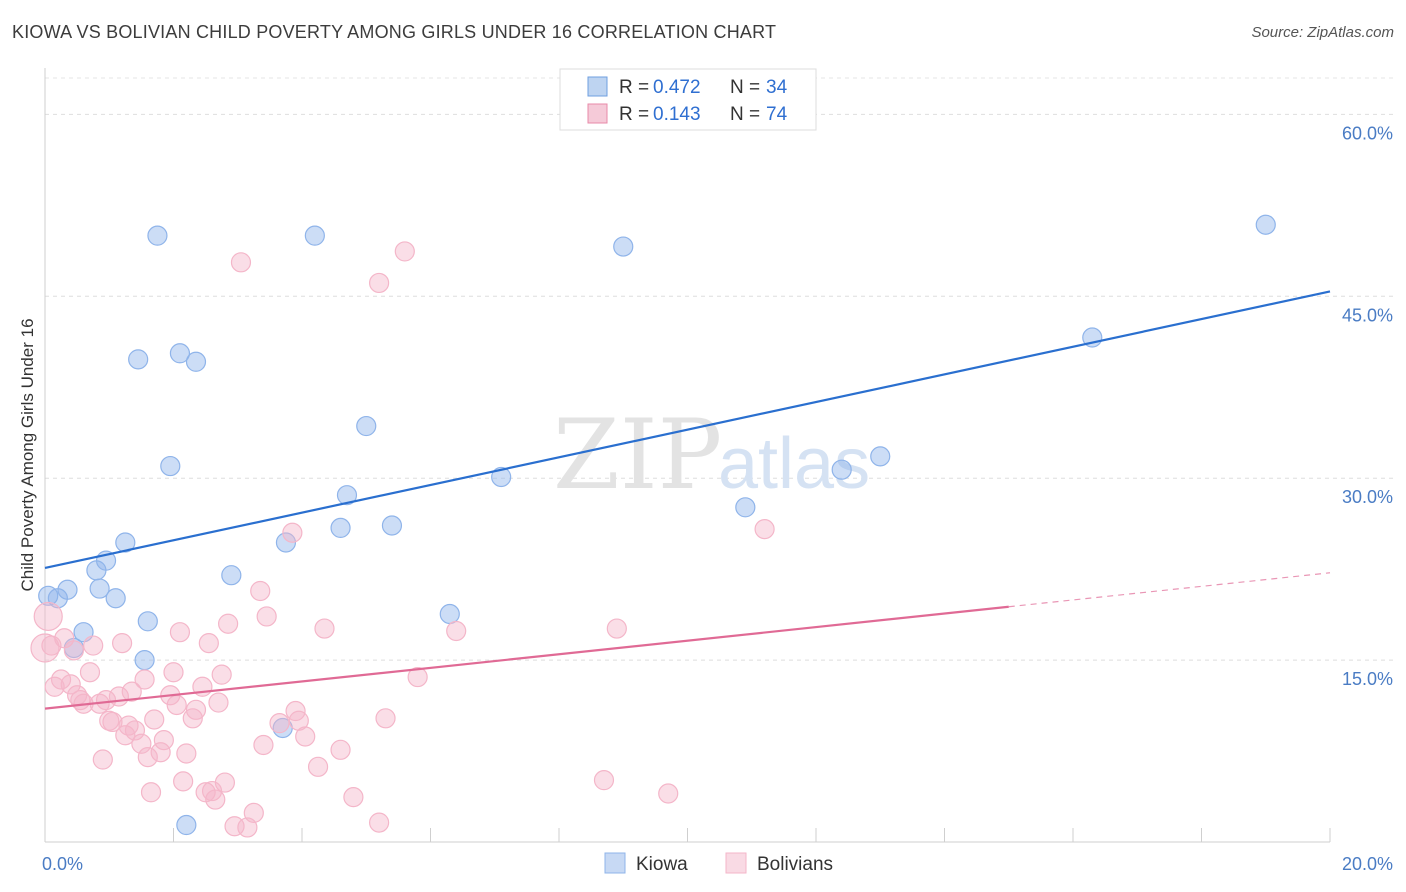 This screenshot has height=892, width=1406. What do you see at coordinates (795, 864) in the screenshot?
I see `bottom-legend-label: Bolivians` at bounding box center [795, 864].